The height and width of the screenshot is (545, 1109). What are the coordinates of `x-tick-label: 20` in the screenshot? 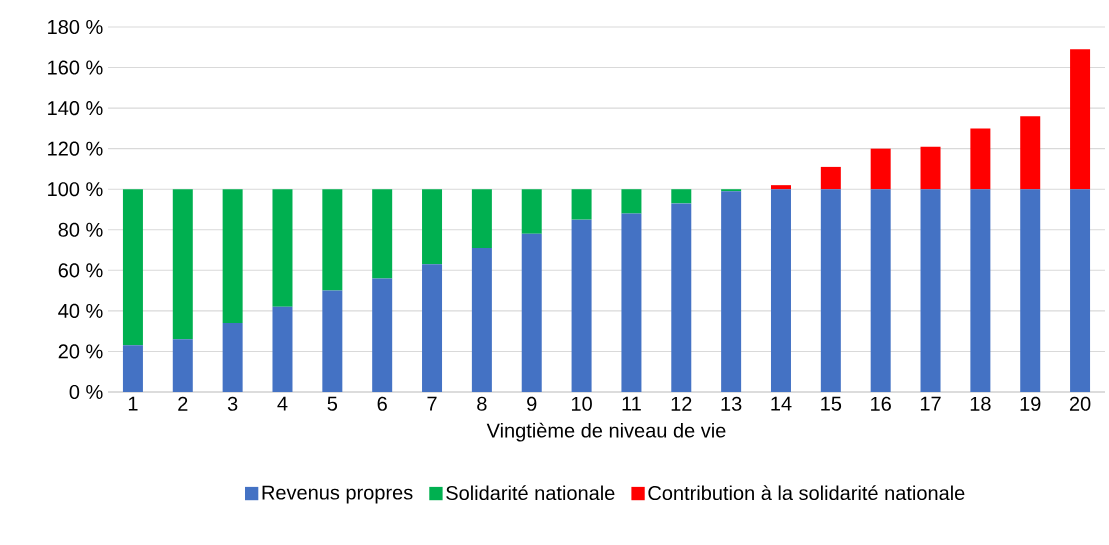 It's located at (1080, 403).